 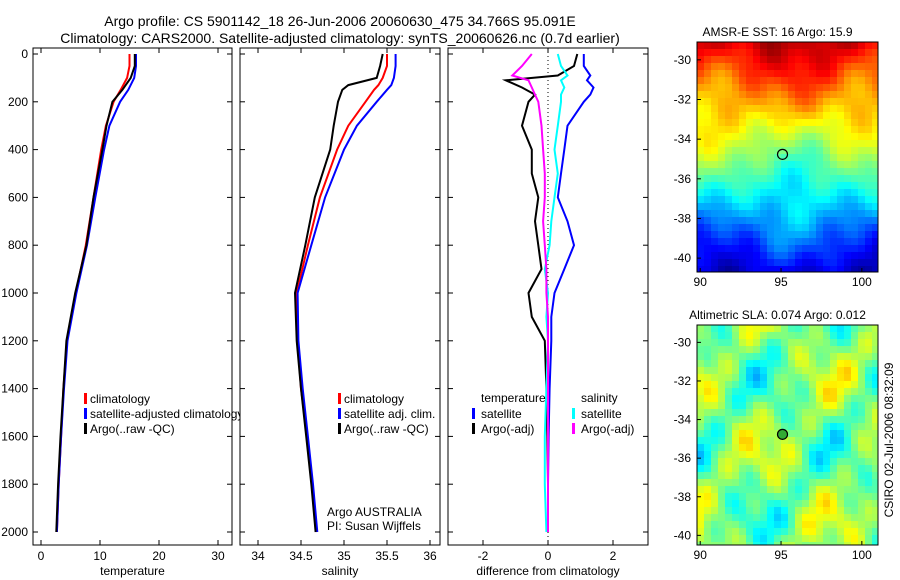 I want to click on series-line-satellite-adj-clim-, so click(x=346, y=293).